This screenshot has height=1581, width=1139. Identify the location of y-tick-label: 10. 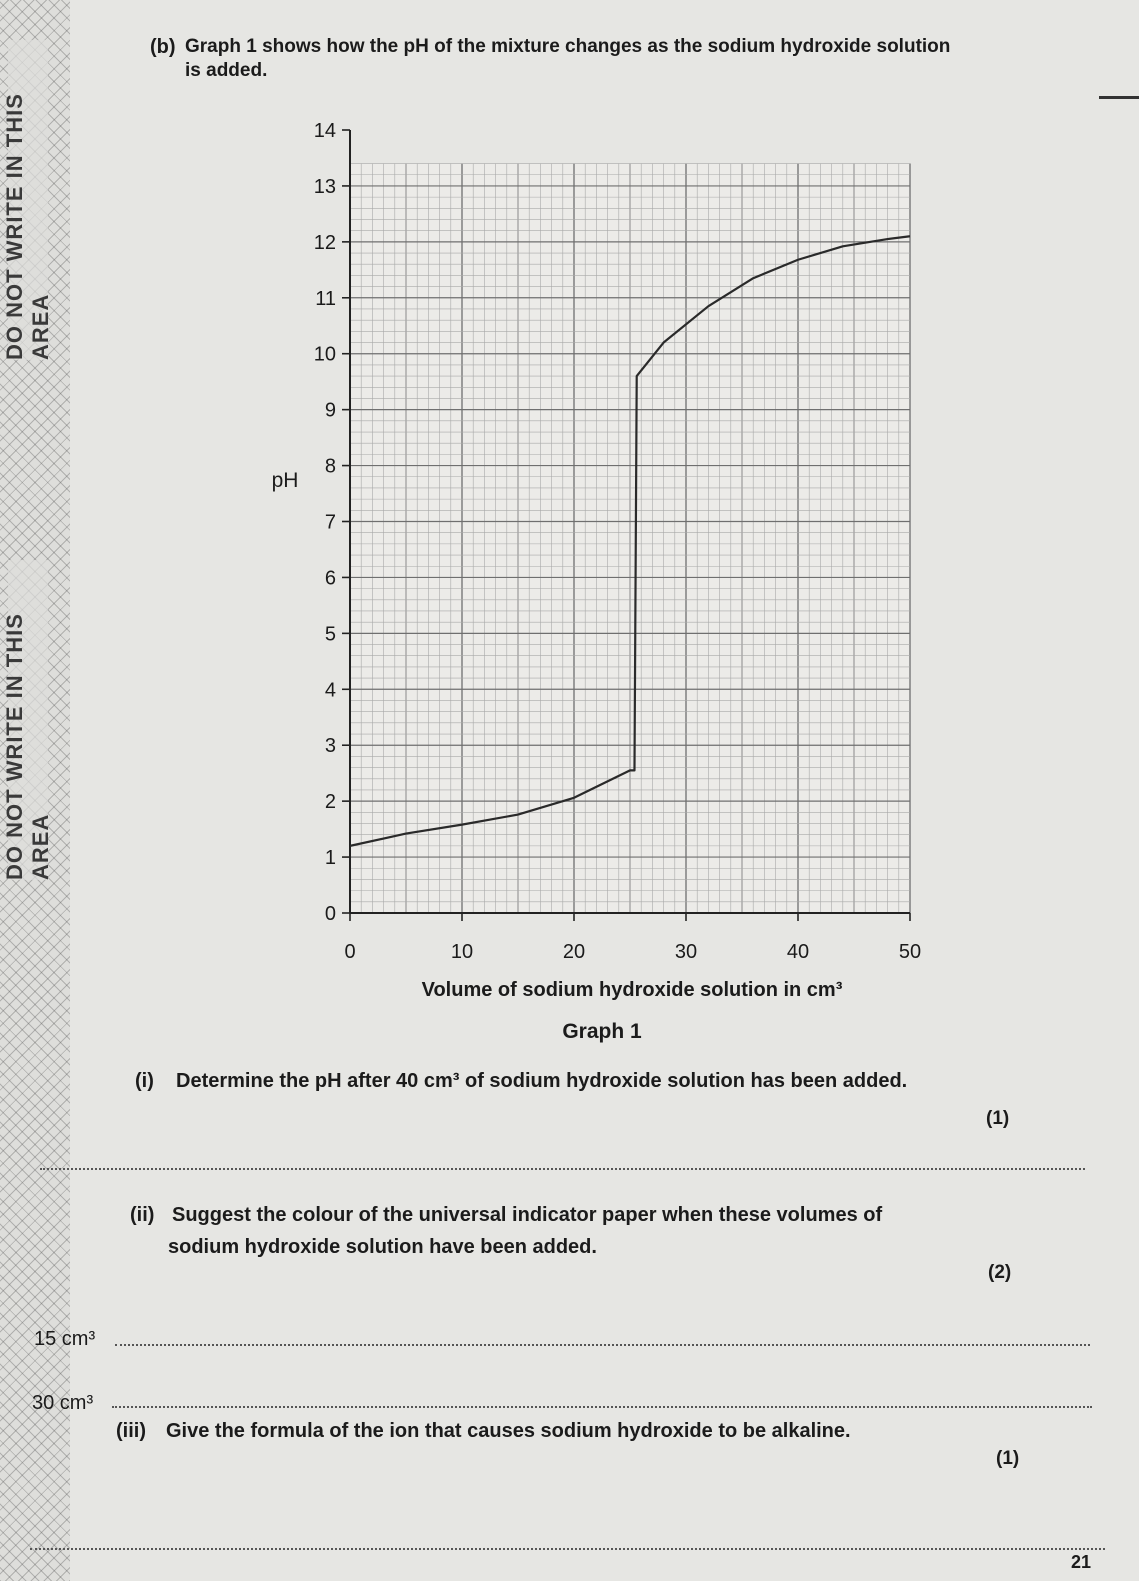
(325, 355).